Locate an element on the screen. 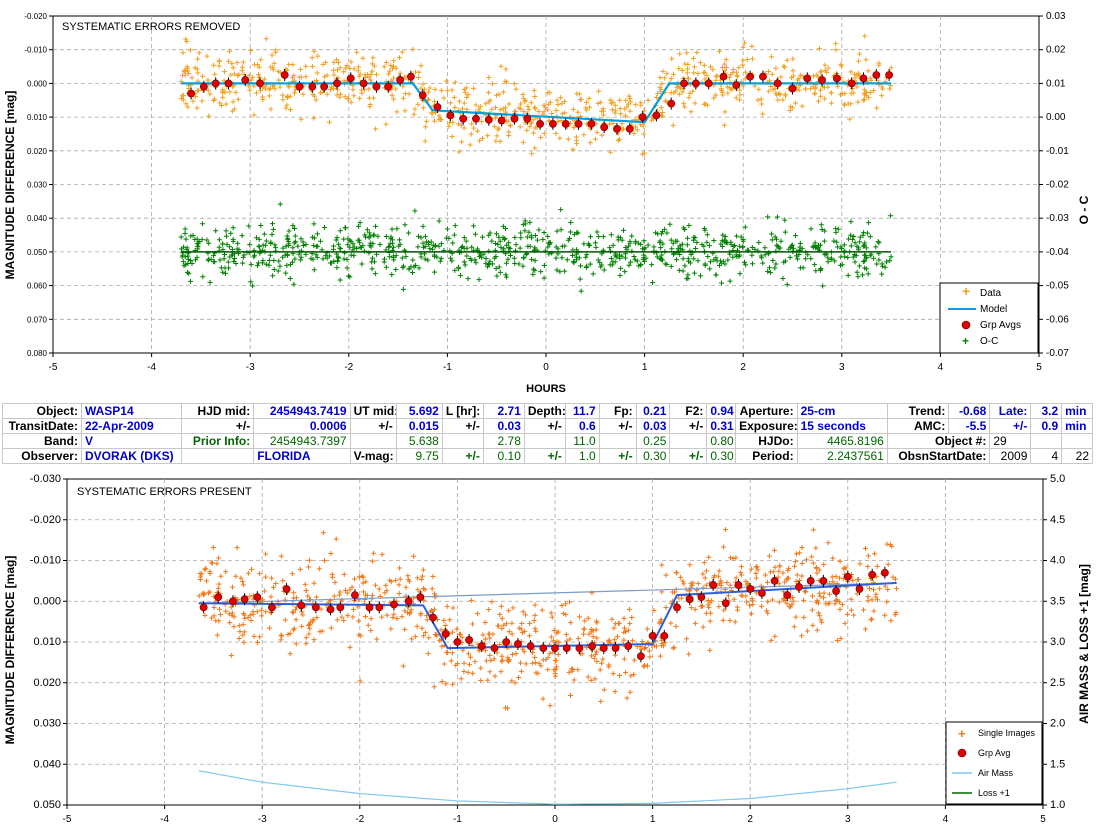 Image resolution: width=1096 pixels, height=837 pixels. legend-loss-label: Loss +1 is located at coordinates (994, 793).